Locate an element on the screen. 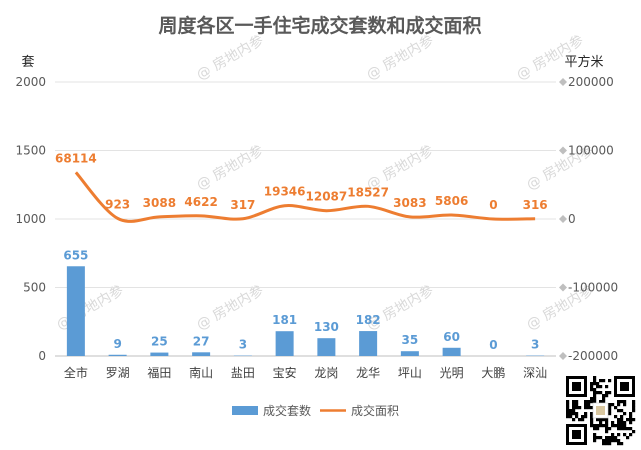 The image size is (641, 450). category-label: 南山 is located at coordinates (201, 372).